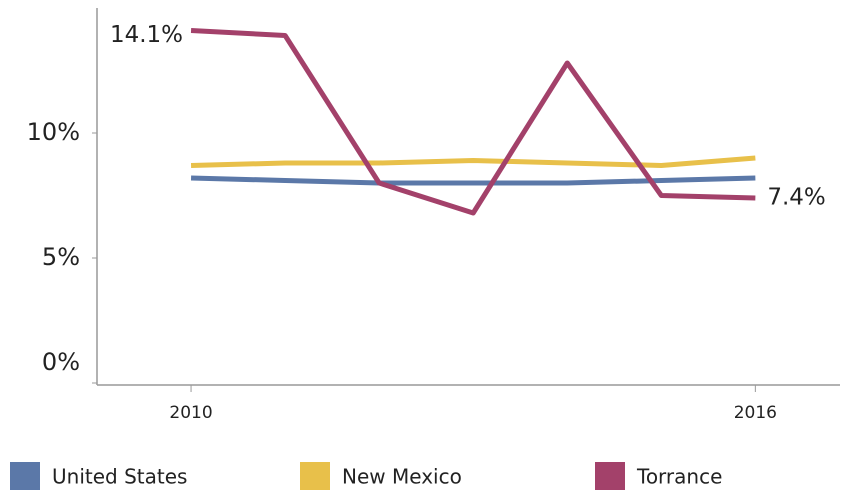 This screenshot has height=490, width=854. Describe the element at coordinates (146, 35) in the screenshot. I see `value-label: 14.1%` at that location.